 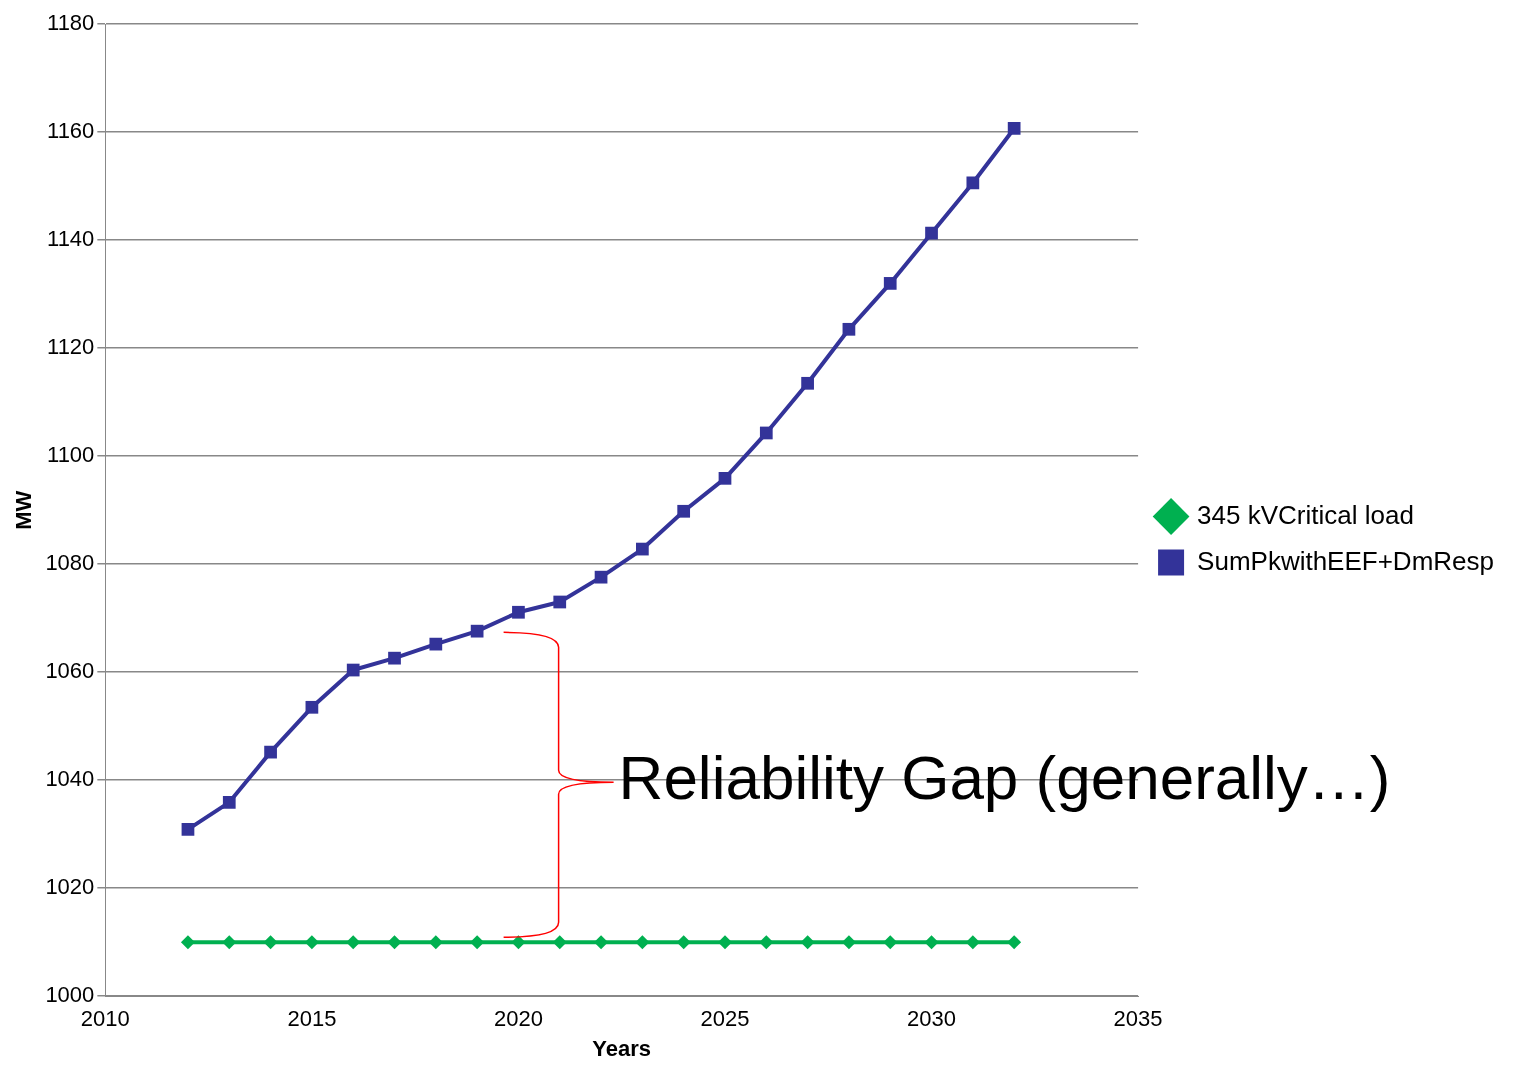 What do you see at coordinates (622, 1048) in the screenshot?
I see `x-axis-title: Years` at bounding box center [622, 1048].